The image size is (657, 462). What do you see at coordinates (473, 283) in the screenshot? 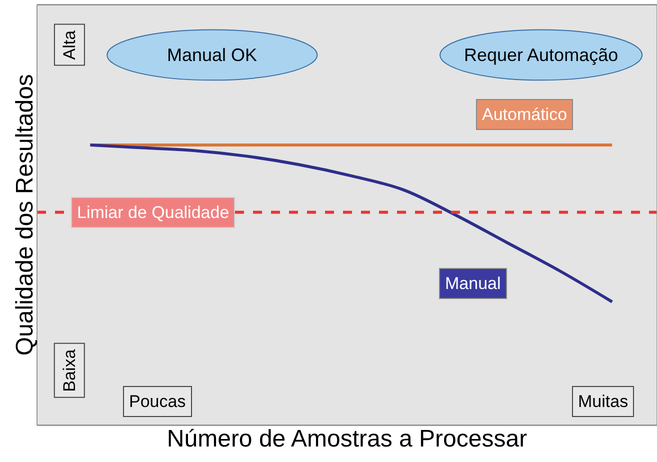
I see `series-label: Manual` at bounding box center [473, 283].